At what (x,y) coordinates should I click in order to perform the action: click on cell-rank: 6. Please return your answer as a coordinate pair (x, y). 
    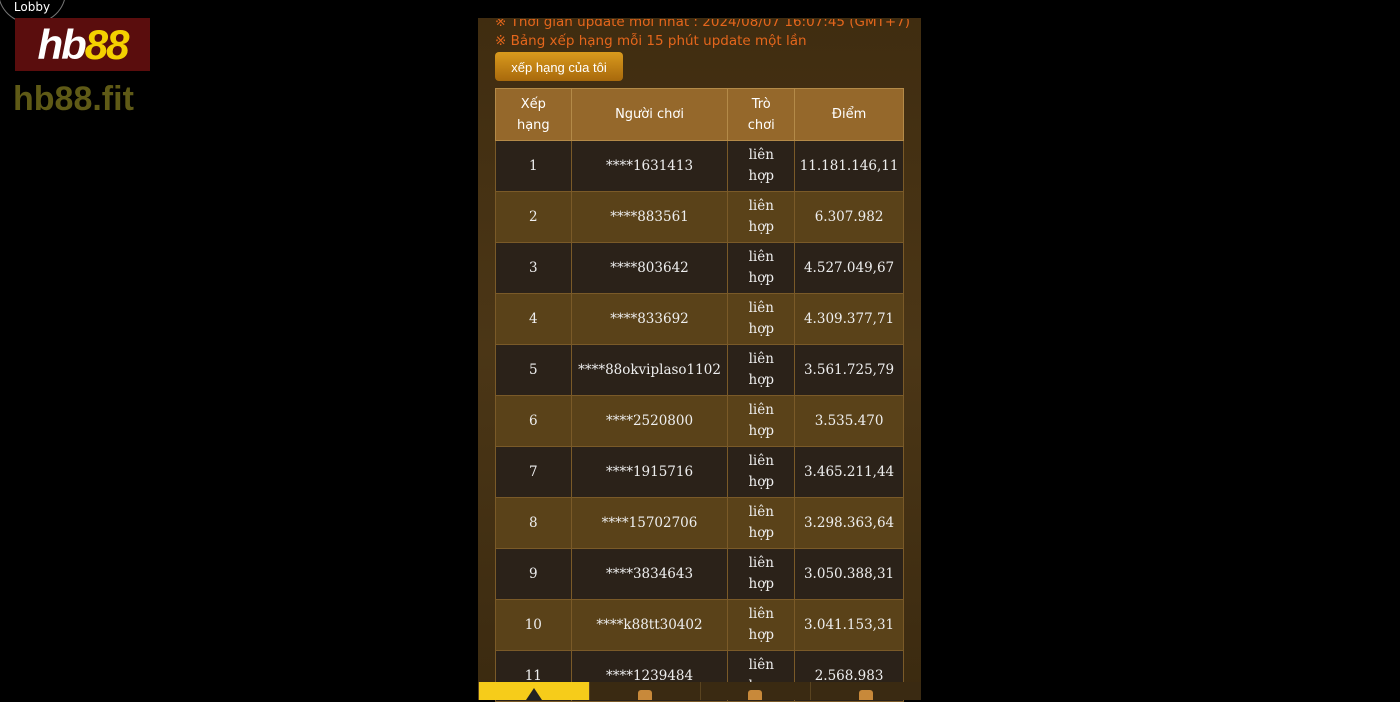
    Looking at the image, I should click on (533, 421).